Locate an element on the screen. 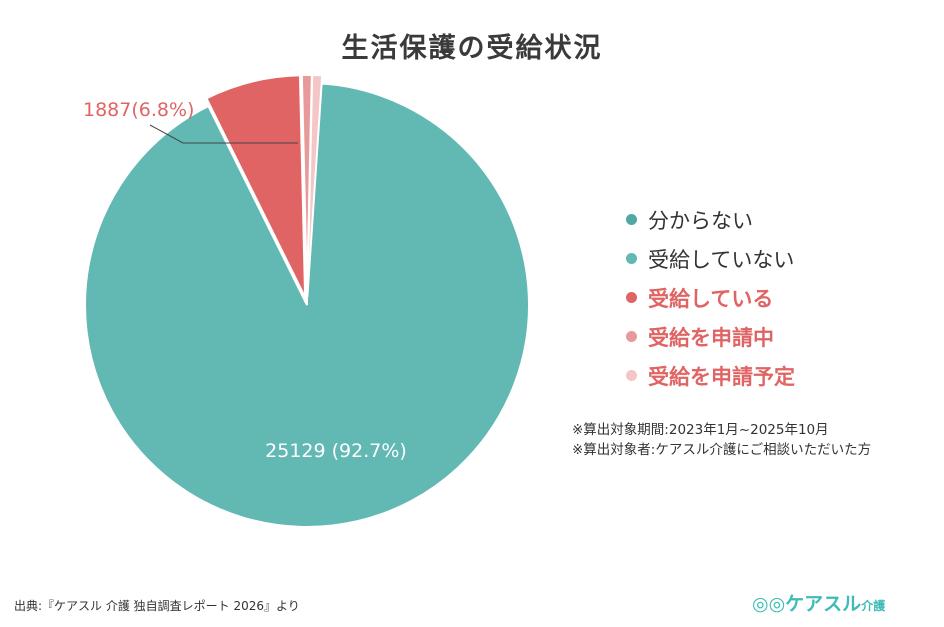 The width and height of the screenshot is (944, 627). legend: 分からない受給していない 受給している 受給を申請中 受給を申請予定 is located at coordinates (710, 297).